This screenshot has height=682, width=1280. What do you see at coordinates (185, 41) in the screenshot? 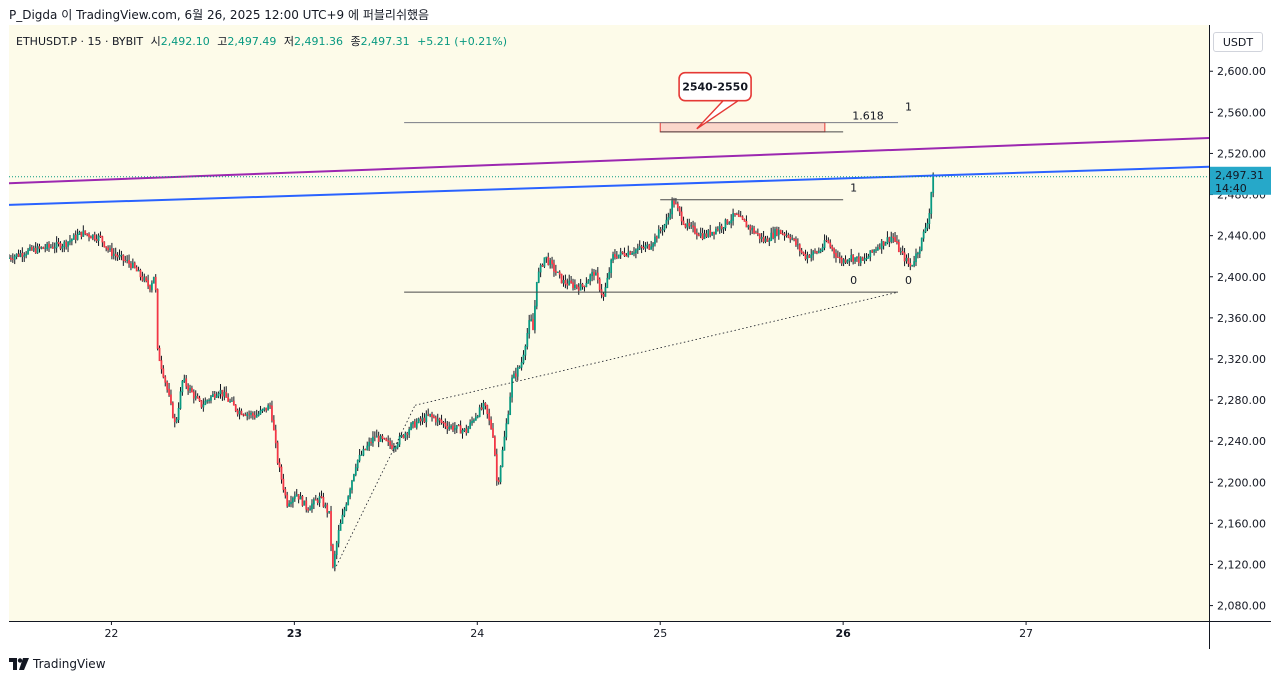
I see `open-value: 2,492.10` at bounding box center [185, 41].